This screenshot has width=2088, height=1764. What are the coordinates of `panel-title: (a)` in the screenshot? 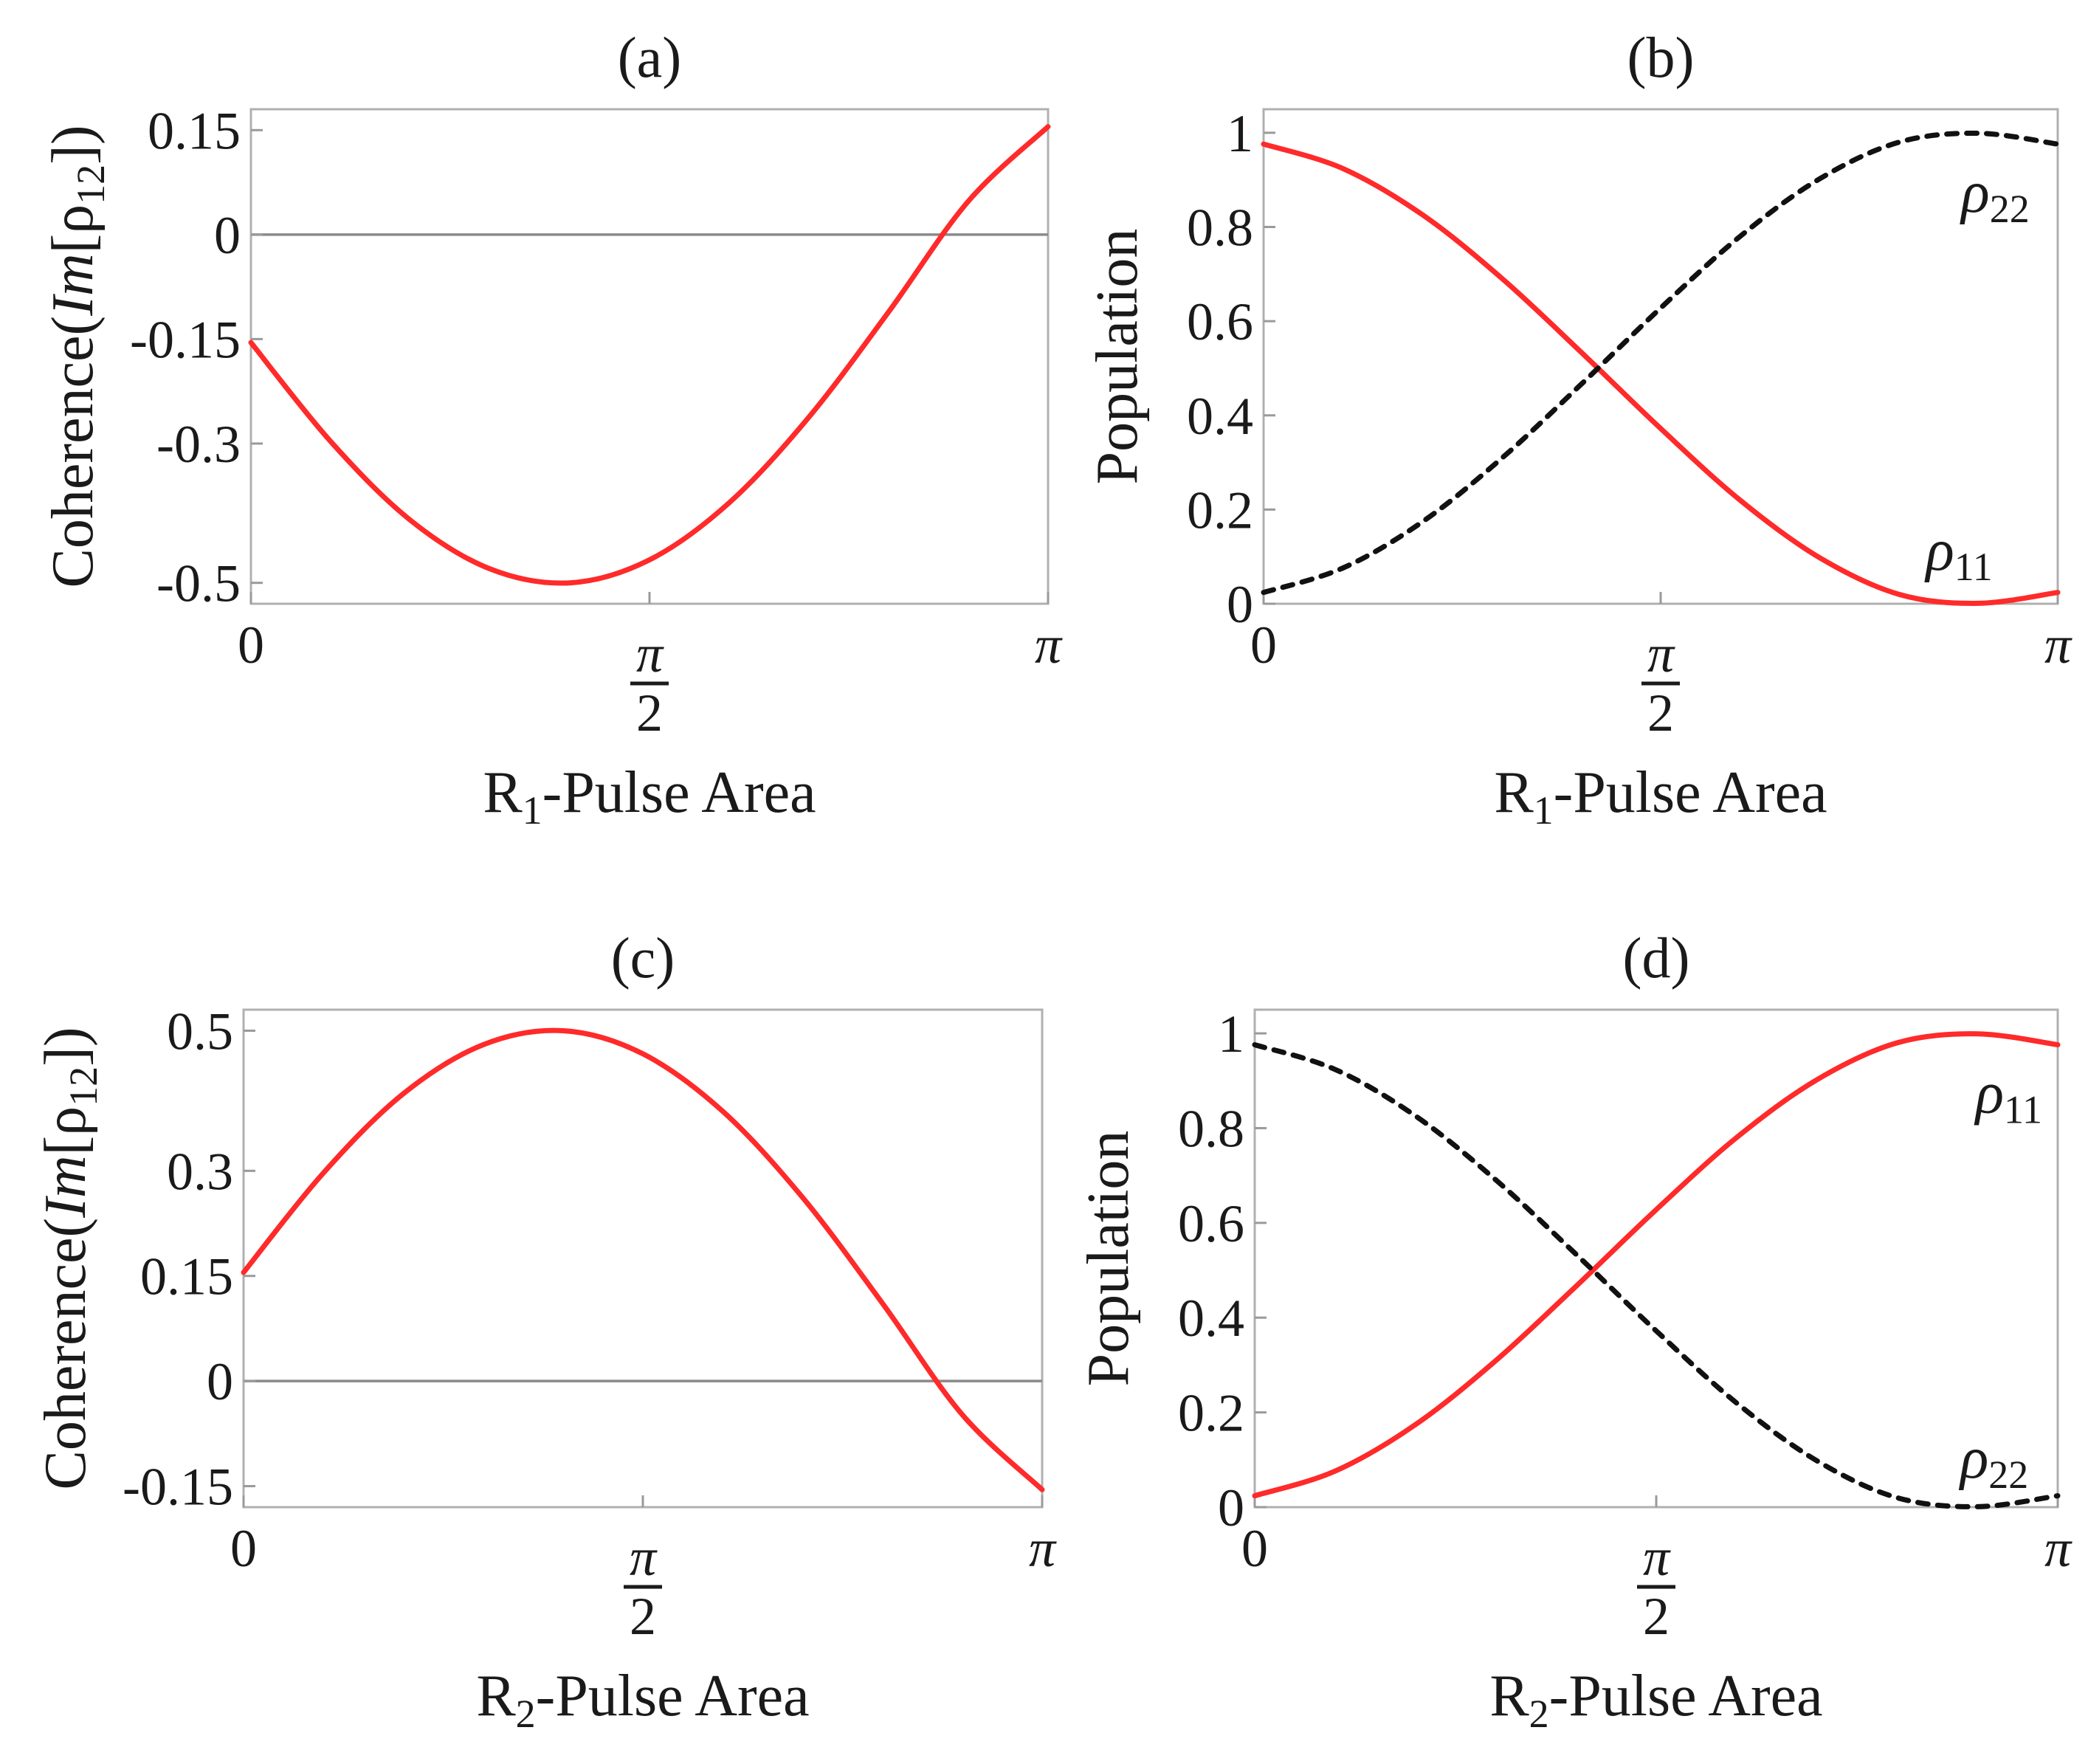 It's located at (650, 57).